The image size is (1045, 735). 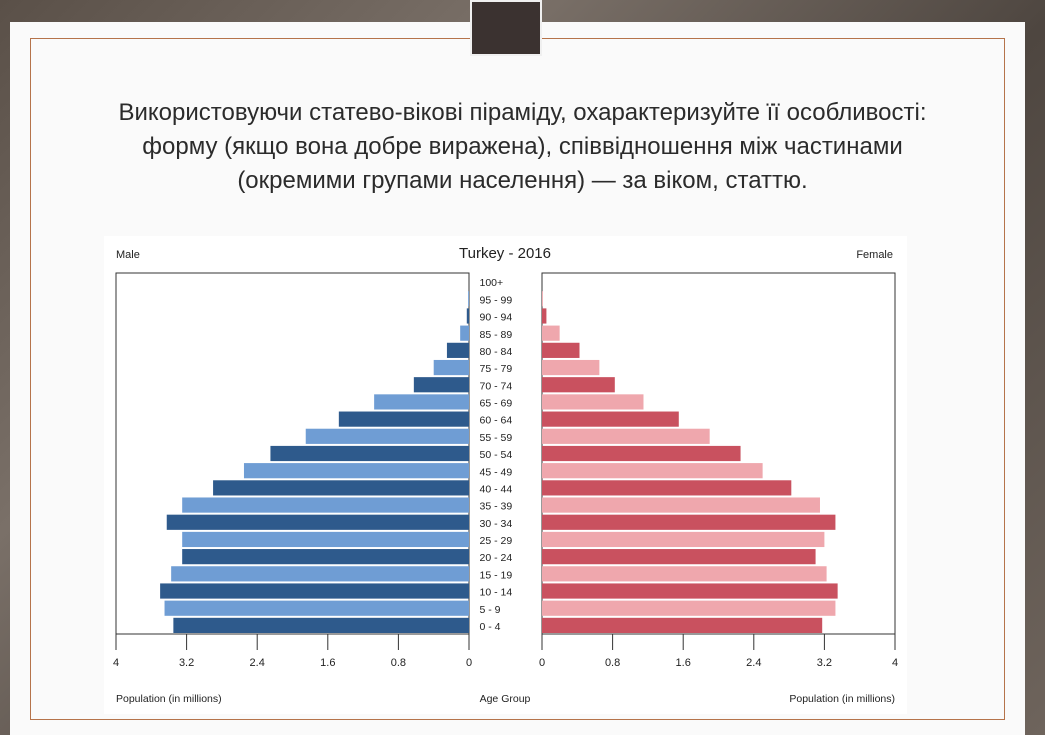 What do you see at coordinates (496, 318) in the screenshot?
I see `age-group-label: 90 - 94` at bounding box center [496, 318].